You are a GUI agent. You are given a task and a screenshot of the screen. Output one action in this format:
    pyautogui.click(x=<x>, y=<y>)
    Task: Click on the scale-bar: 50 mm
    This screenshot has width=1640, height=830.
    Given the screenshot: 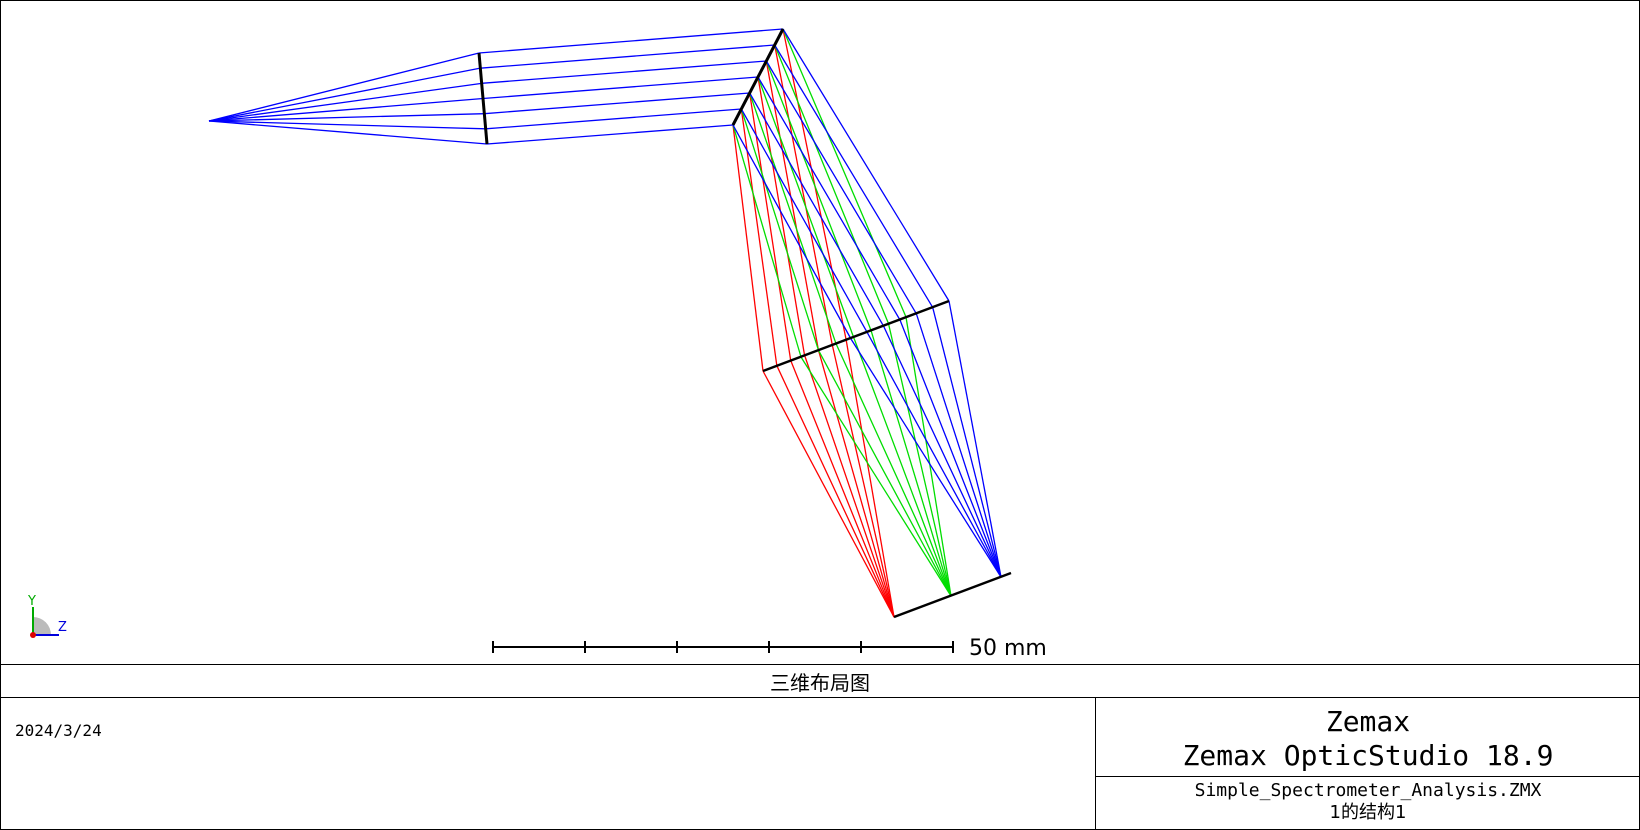 What is the action you would take?
    pyautogui.click(x=769, y=648)
    